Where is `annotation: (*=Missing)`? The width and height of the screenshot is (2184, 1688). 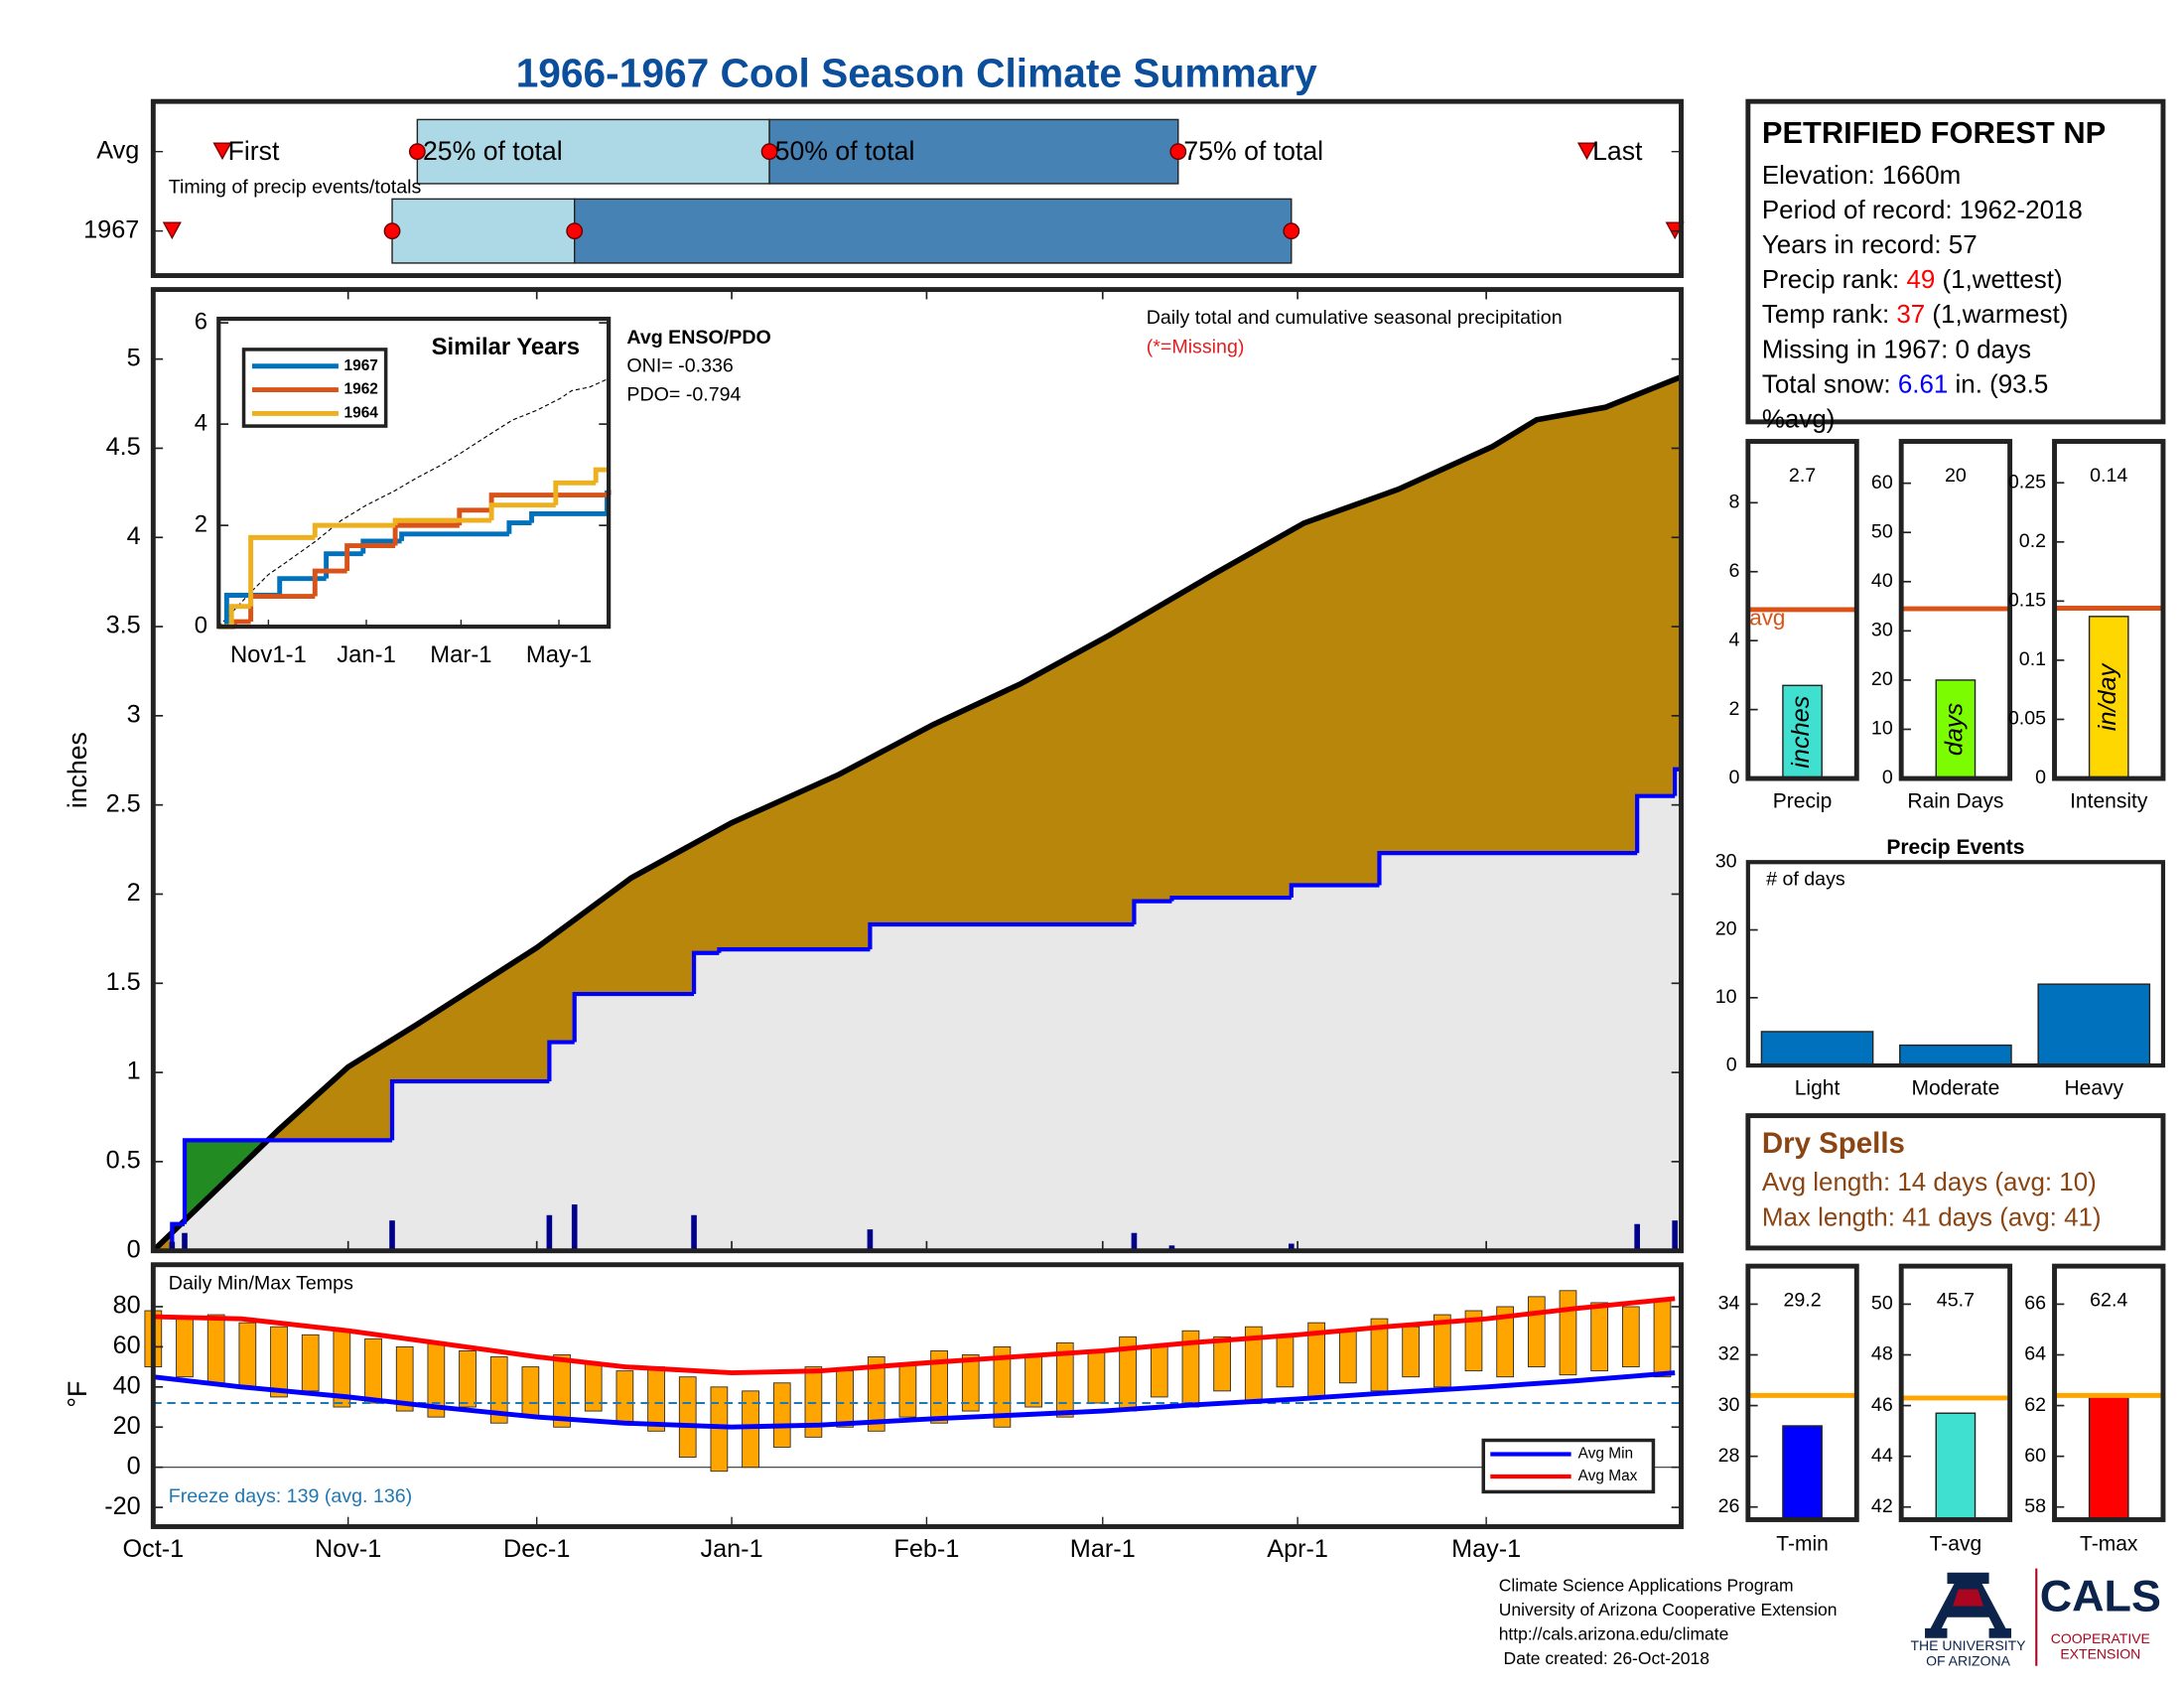 annotation: (*=Missing) is located at coordinates (1196, 347).